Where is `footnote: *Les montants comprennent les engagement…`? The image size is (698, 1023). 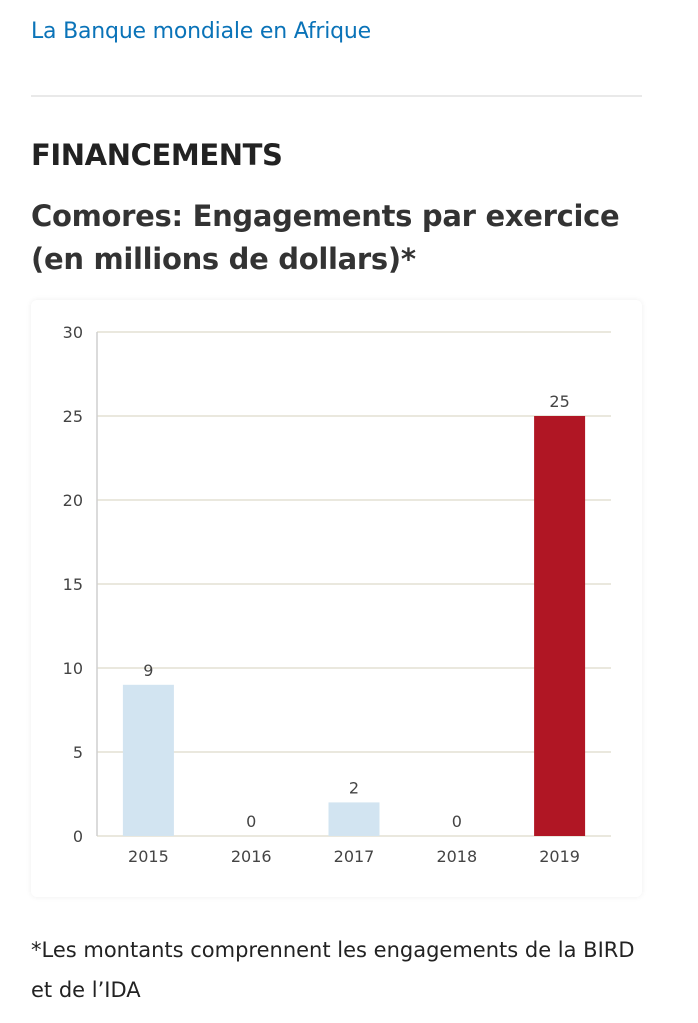 footnote: *Les montants comprennent les engagement… is located at coordinates (333, 970).